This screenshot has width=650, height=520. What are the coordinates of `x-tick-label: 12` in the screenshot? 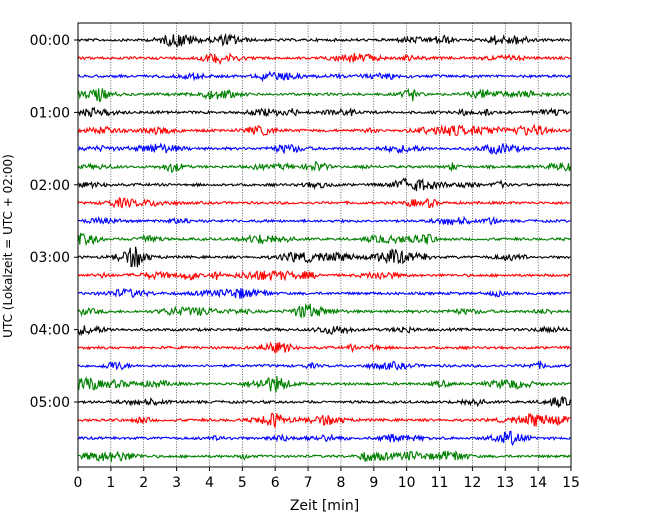 It's located at (472, 483).